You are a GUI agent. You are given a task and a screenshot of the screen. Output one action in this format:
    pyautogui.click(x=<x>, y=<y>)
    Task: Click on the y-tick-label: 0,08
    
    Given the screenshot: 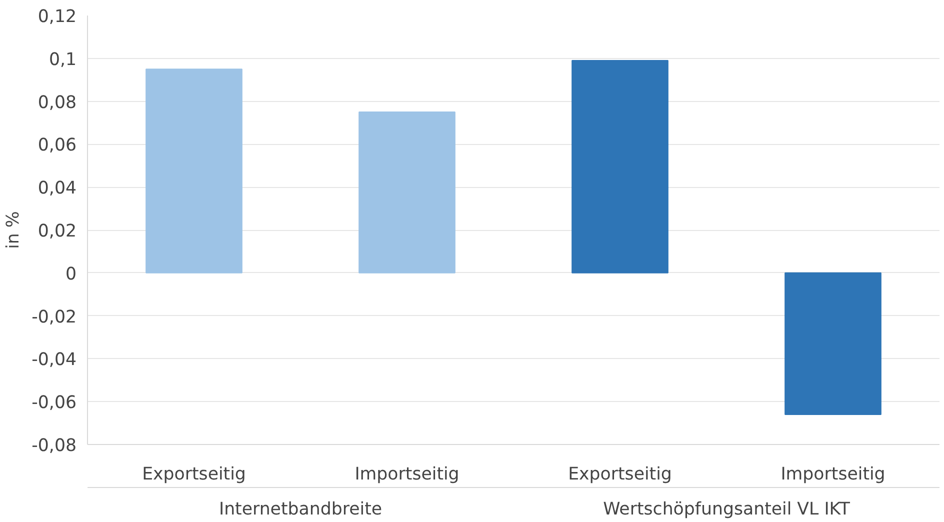 What is the action you would take?
    pyautogui.click(x=57, y=102)
    